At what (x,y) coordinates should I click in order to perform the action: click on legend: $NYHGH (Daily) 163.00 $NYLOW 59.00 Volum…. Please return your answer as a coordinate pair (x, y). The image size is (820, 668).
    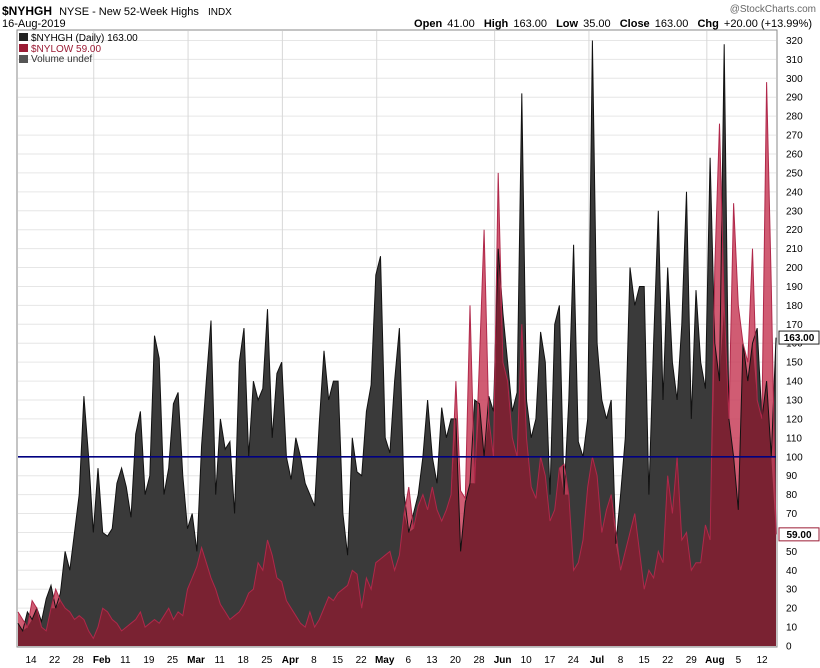
    Looking at the image, I should click on (78, 49).